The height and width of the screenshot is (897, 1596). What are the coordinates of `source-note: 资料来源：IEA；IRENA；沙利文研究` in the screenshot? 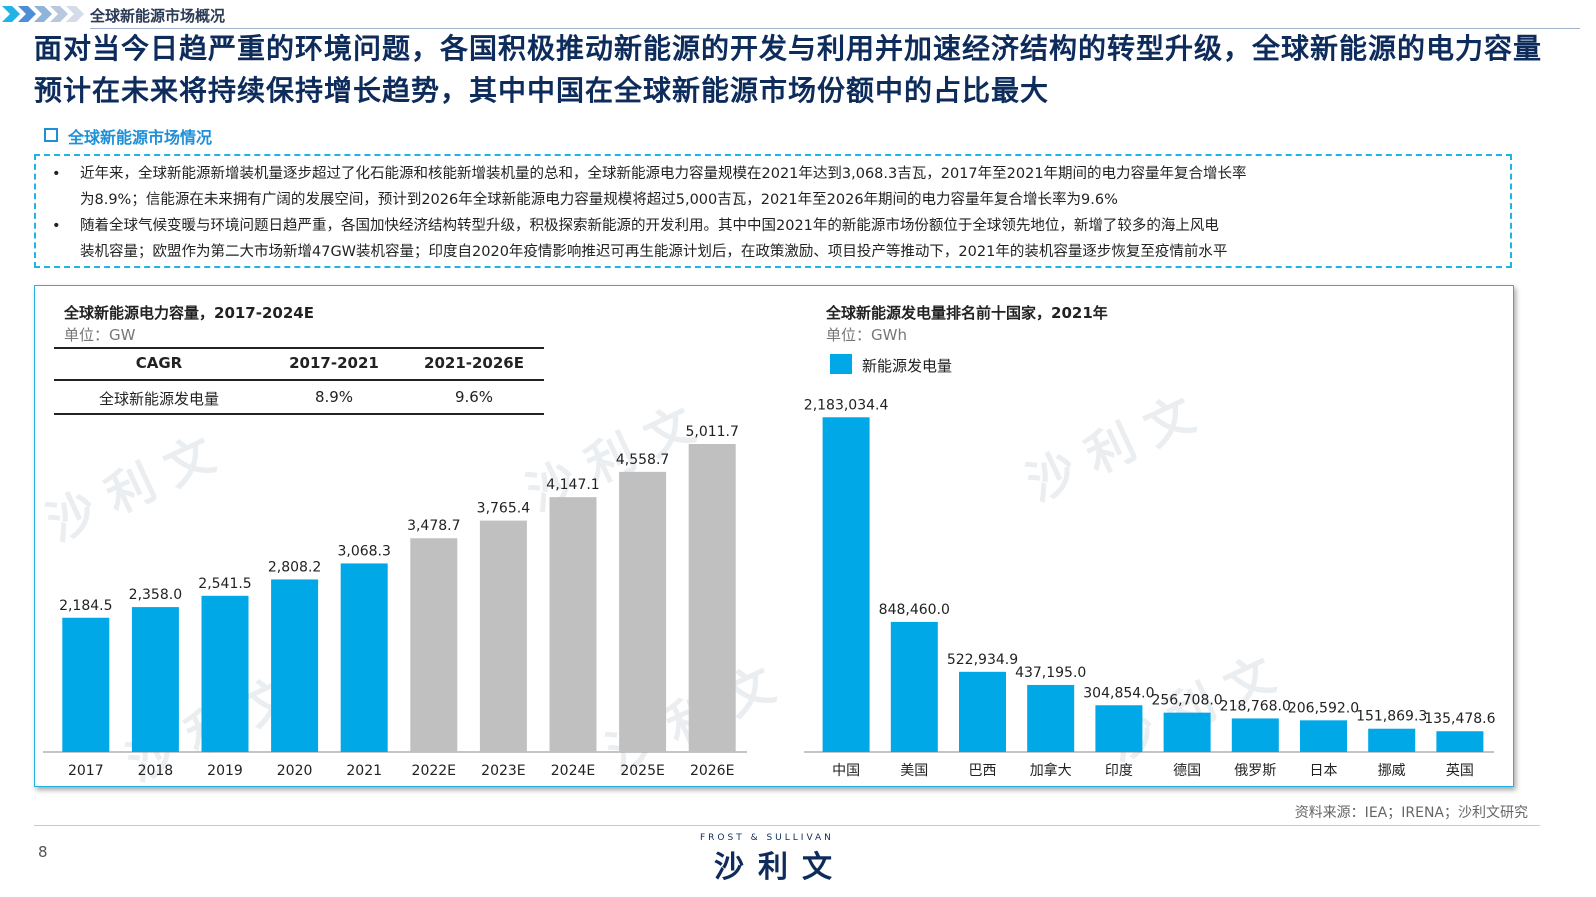 It's located at (1411, 813).